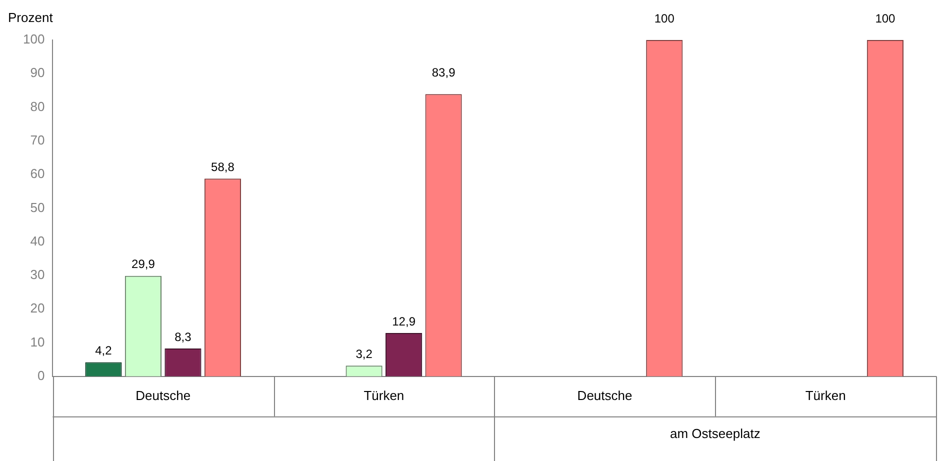 This screenshot has height=461, width=948. Describe the element at coordinates (364, 353) in the screenshot. I see `data-label: 3,2` at that location.